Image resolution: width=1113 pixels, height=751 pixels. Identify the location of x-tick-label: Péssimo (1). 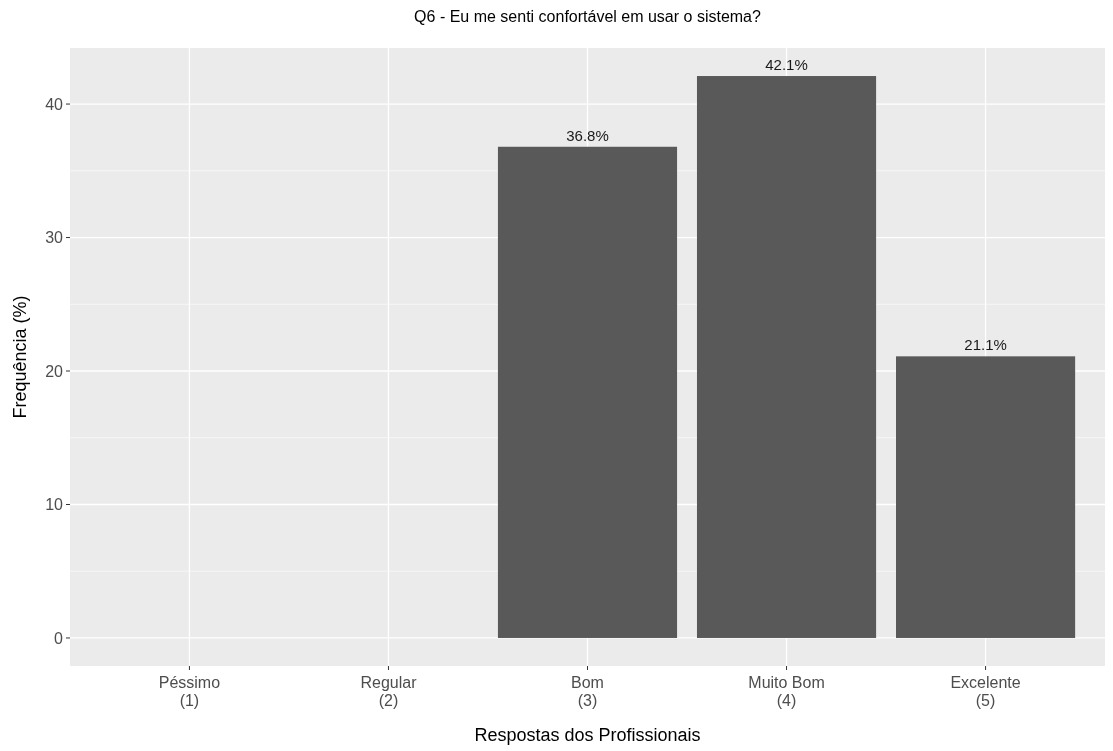
(189, 691).